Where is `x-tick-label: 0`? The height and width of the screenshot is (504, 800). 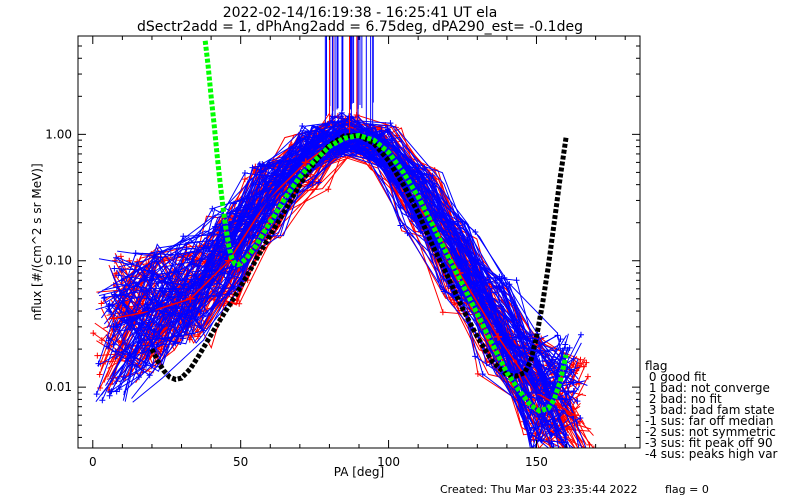 x-tick-label: 0 is located at coordinates (93, 462).